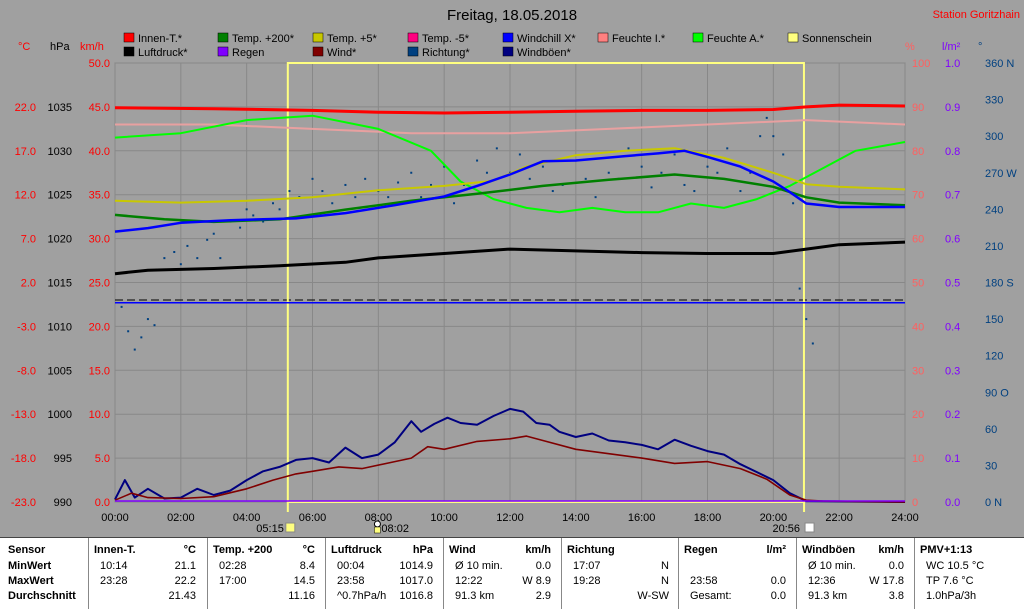 This screenshot has width=1024, height=609. Describe the element at coordinates (952, 108) in the screenshot. I see `tick-label-rain: 0.9` at that location.